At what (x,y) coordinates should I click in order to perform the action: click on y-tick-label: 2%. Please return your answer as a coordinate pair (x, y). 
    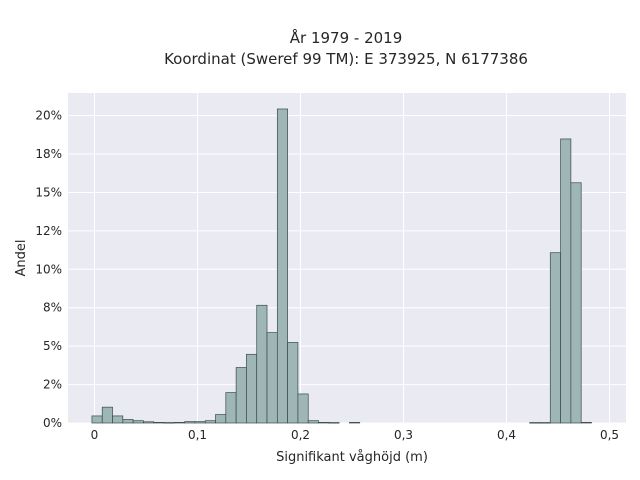
    Looking at the image, I should click on (52, 385).